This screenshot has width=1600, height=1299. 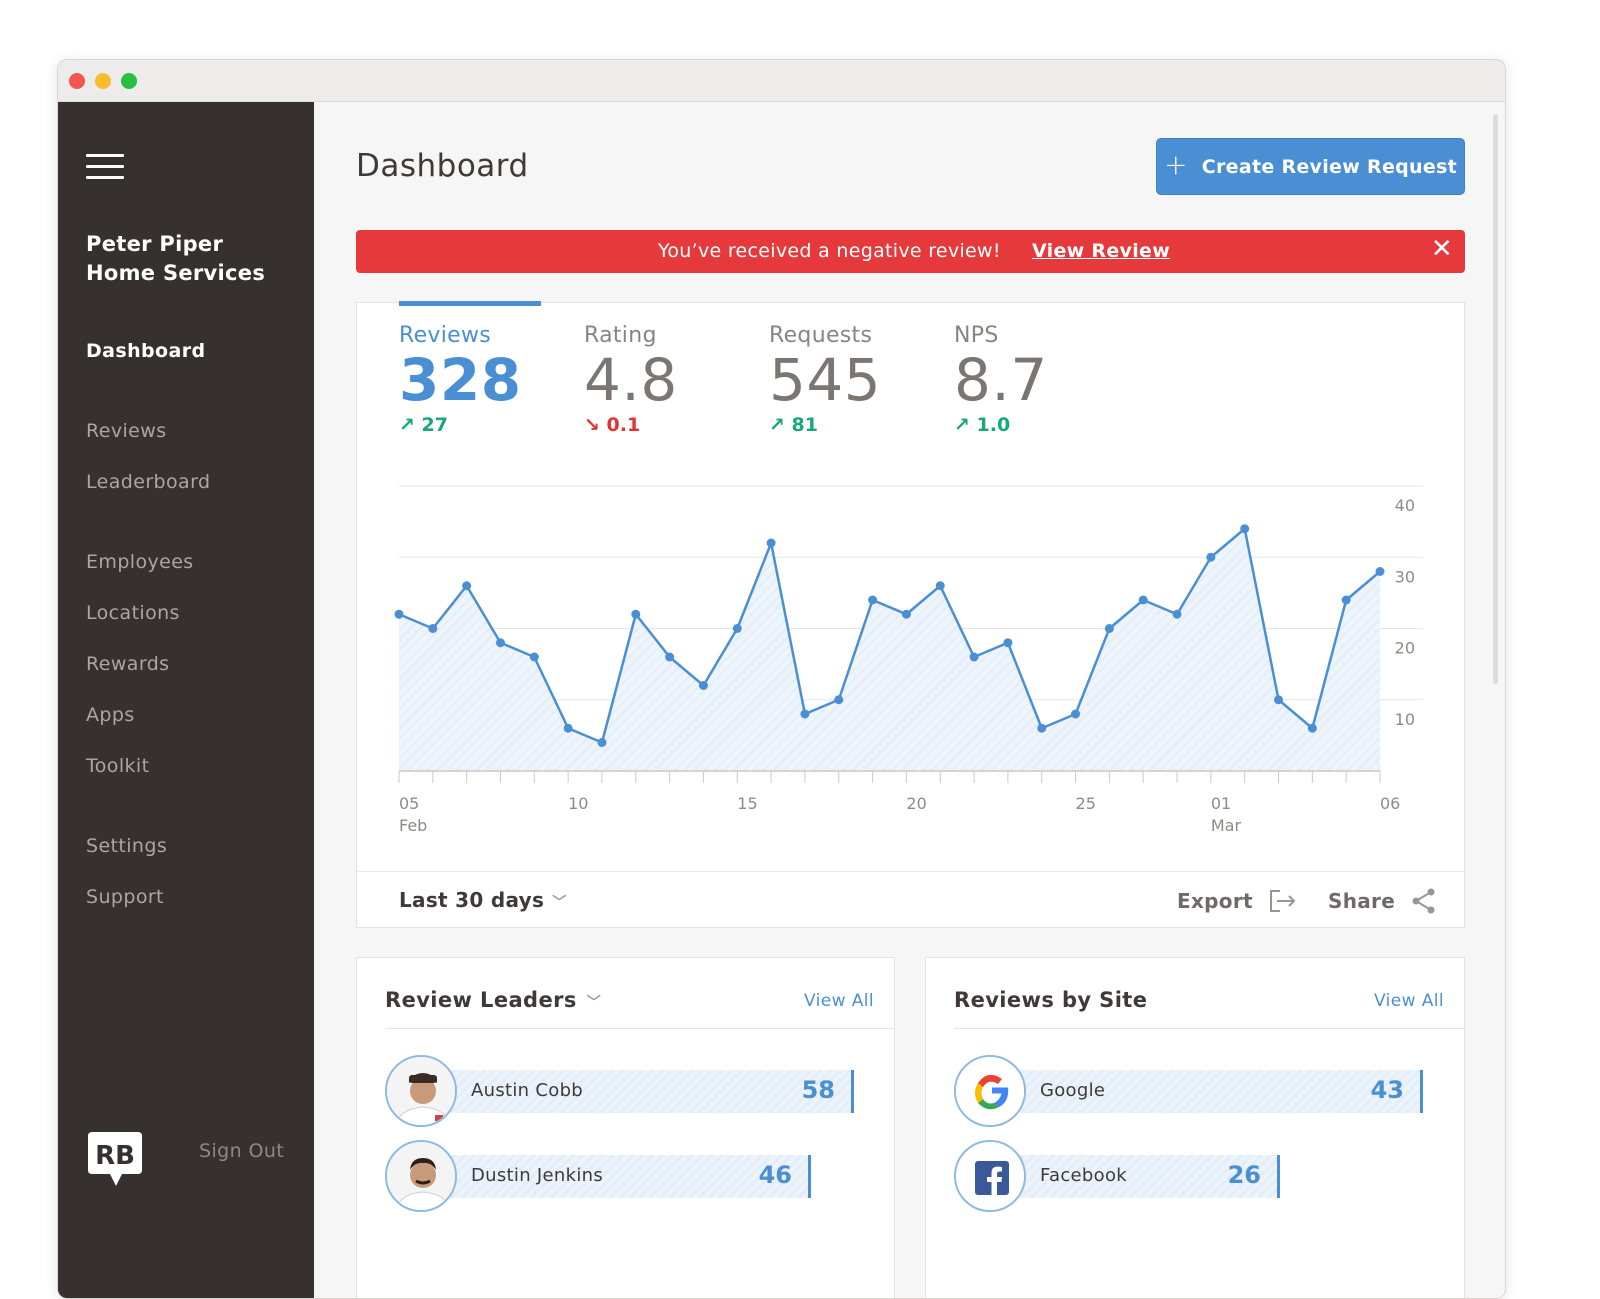 What do you see at coordinates (1001, 380) in the screenshot?
I see `metric-value: 8.7` at bounding box center [1001, 380].